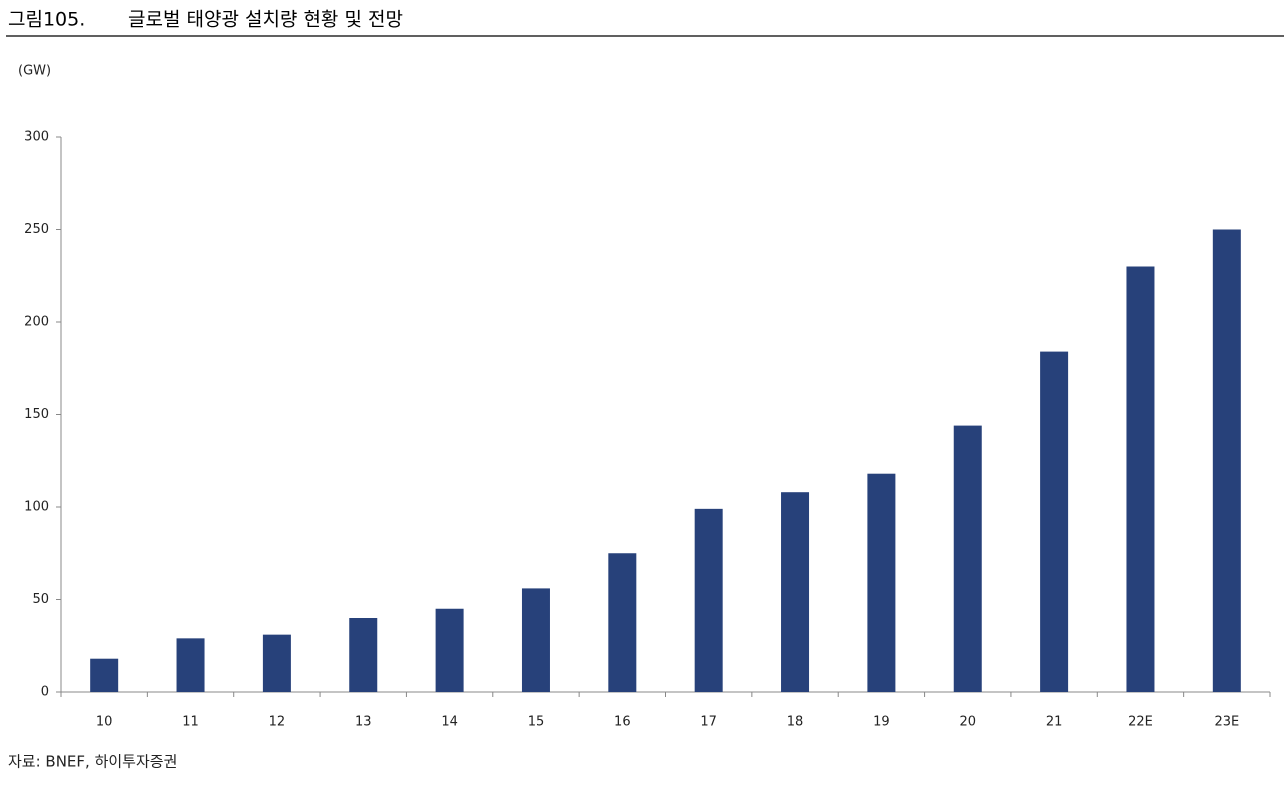  I want to click on x-tick-label: 13, so click(363, 722).